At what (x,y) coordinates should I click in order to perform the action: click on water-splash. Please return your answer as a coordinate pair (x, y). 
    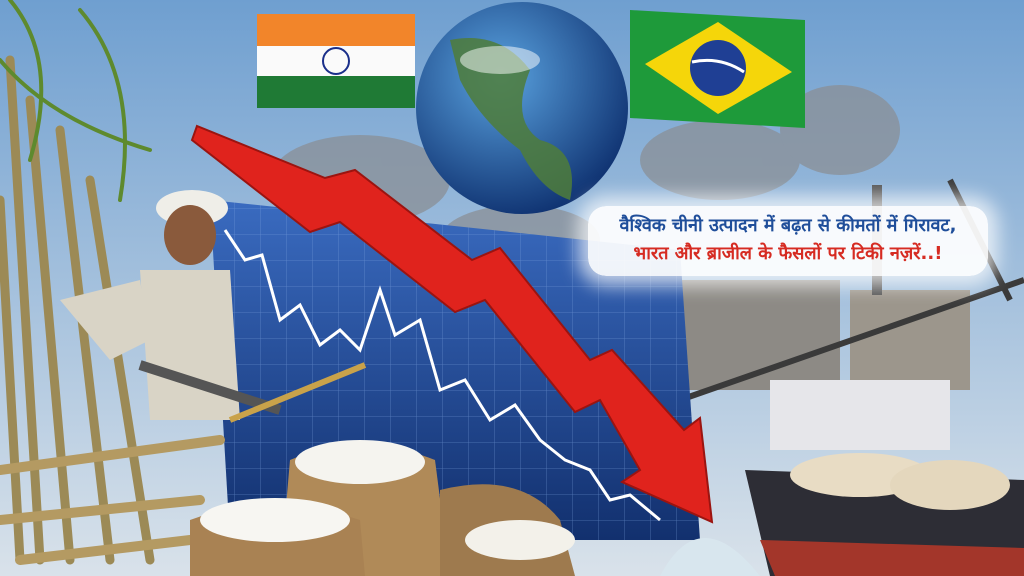
    Looking at the image, I should click on (710, 557).